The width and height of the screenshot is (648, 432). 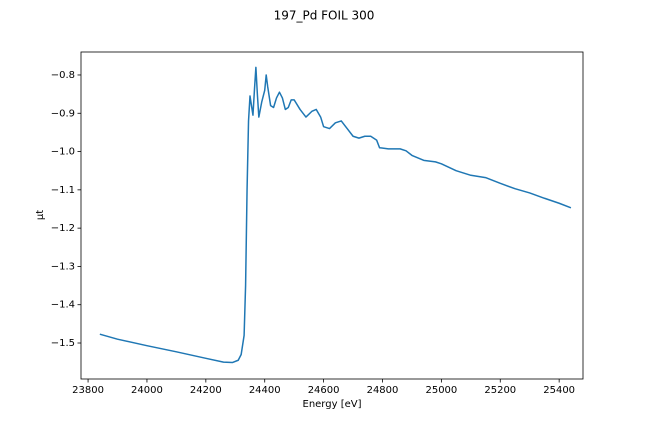 What do you see at coordinates (63, 152) in the screenshot?
I see `y-tick-label: −1.0` at bounding box center [63, 152].